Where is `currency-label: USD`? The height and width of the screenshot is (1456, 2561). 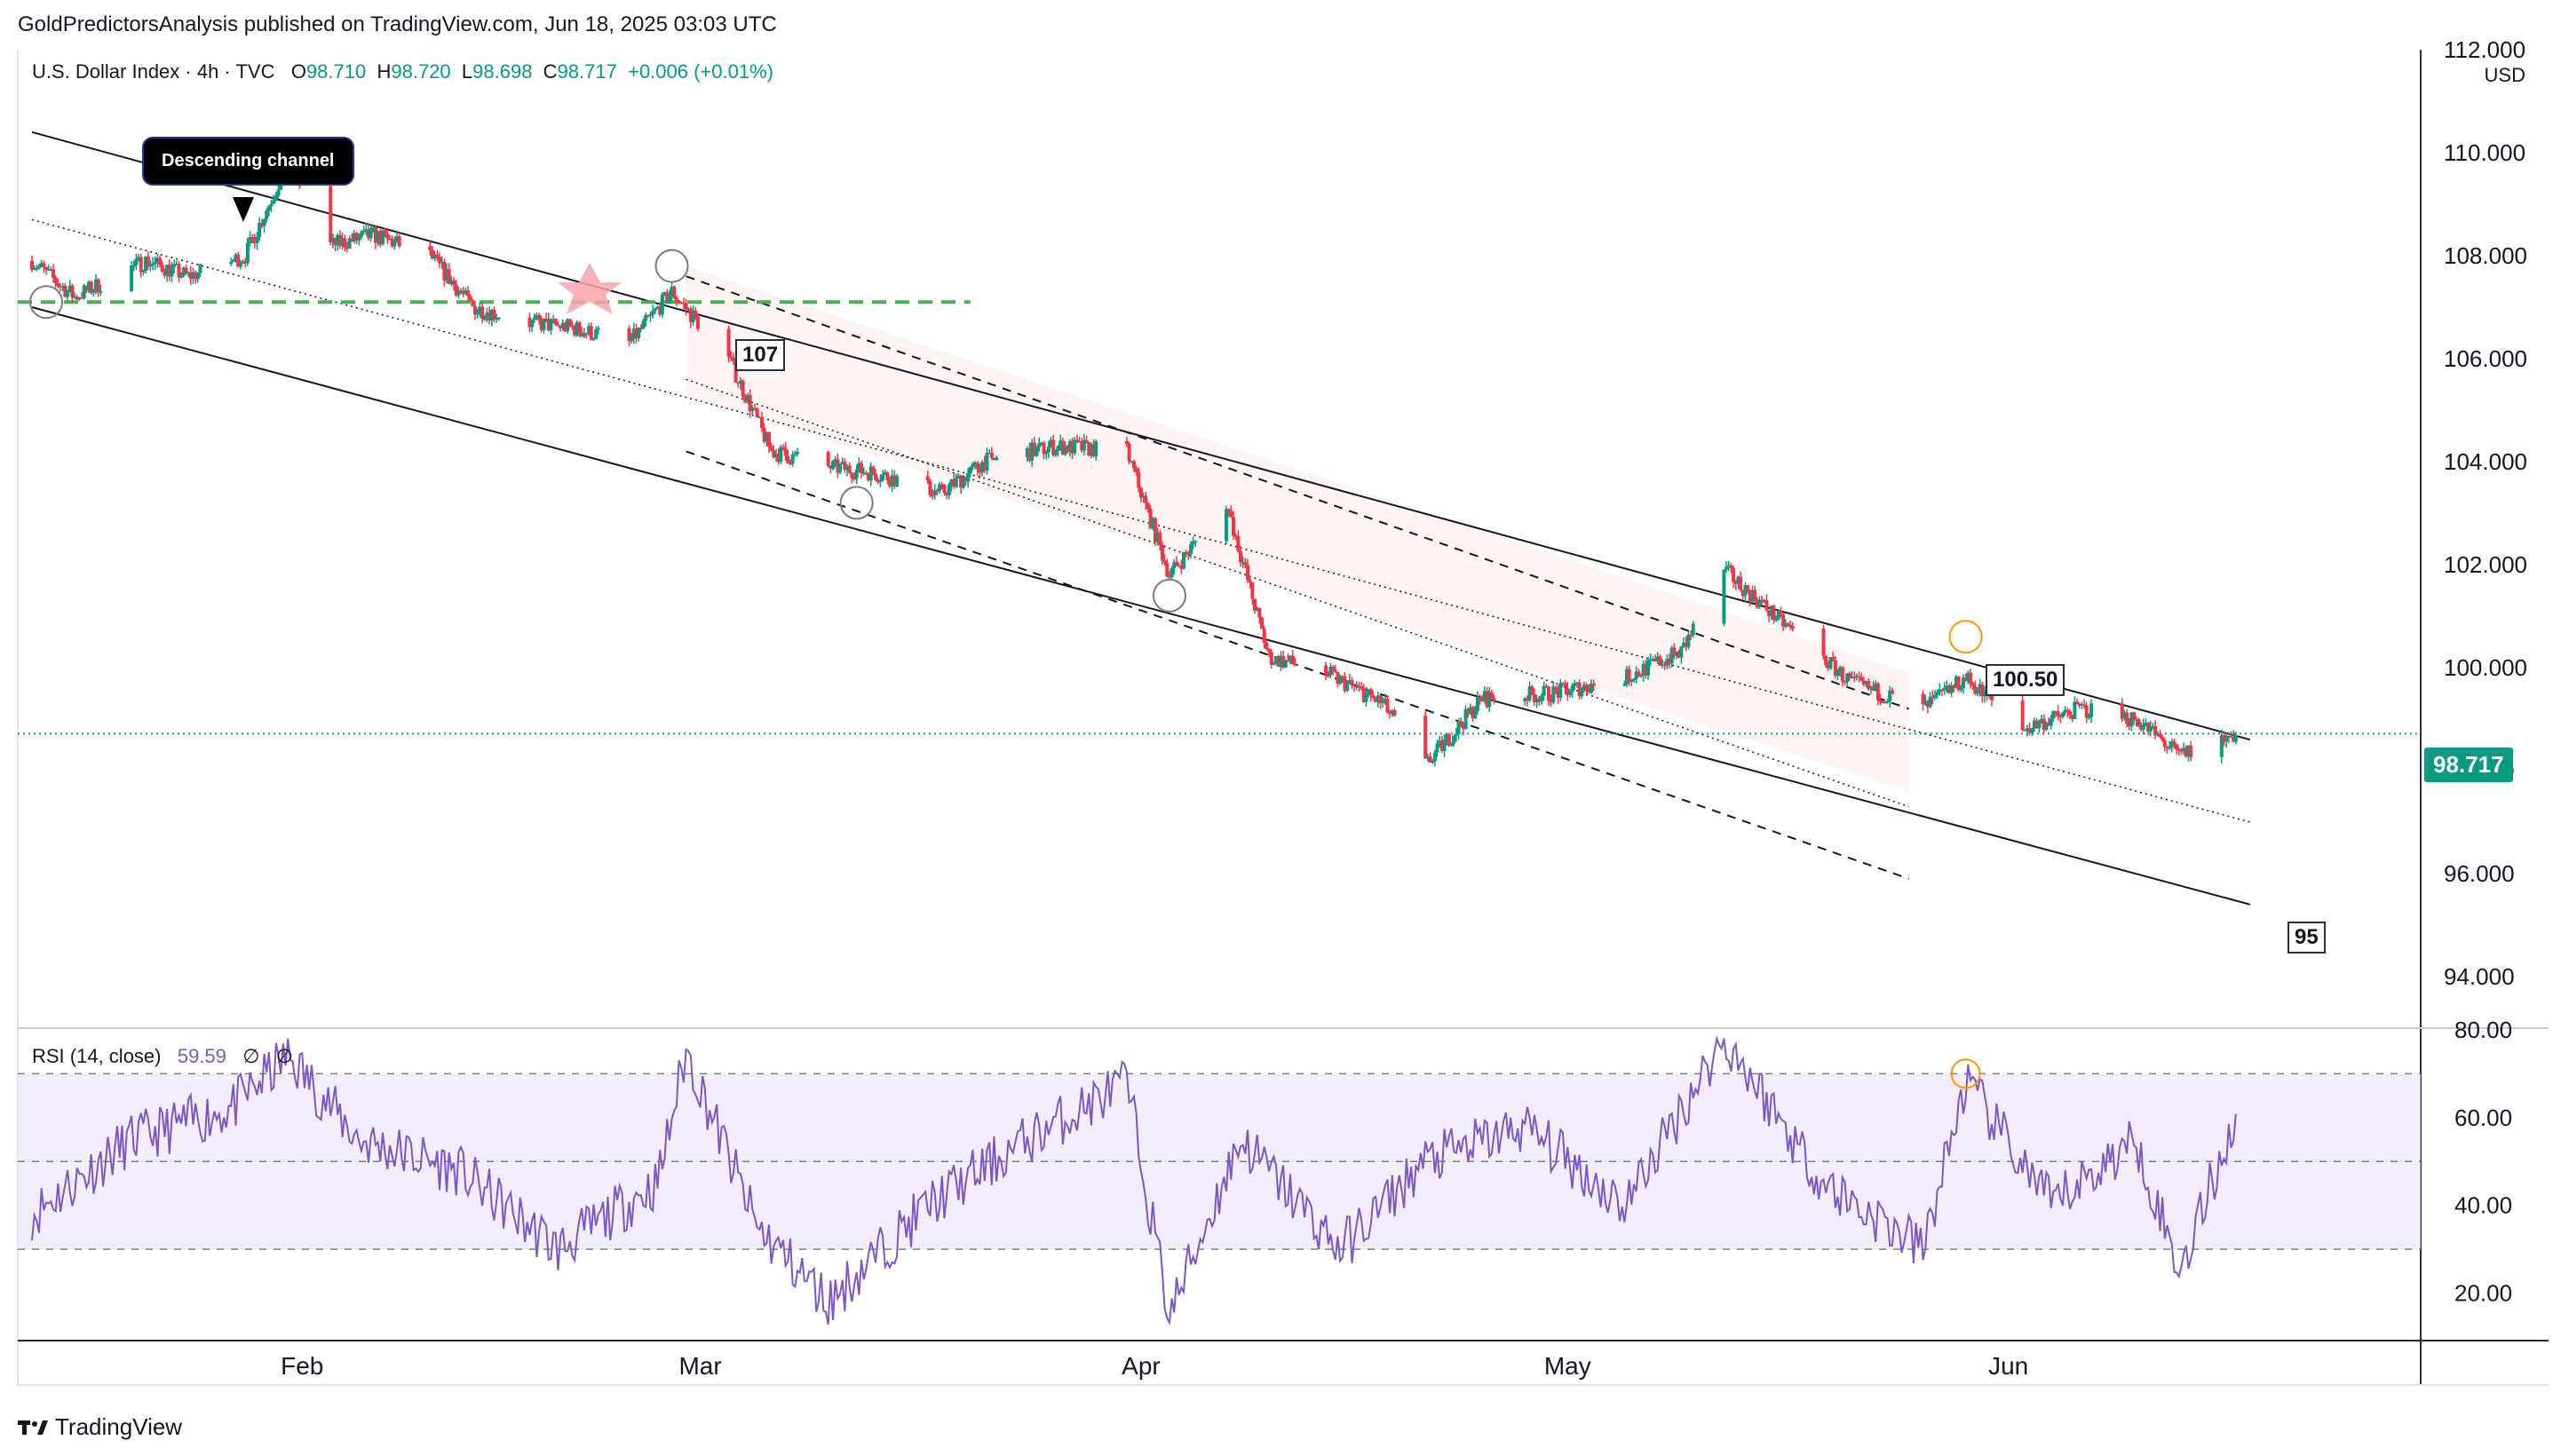 currency-label: USD is located at coordinates (2504, 75).